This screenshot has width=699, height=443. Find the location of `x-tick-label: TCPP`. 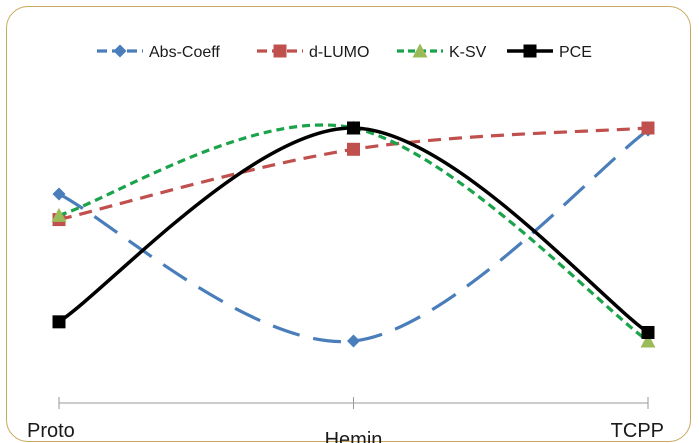

x-tick-label: TCPP is located at coordinates (637, 431).